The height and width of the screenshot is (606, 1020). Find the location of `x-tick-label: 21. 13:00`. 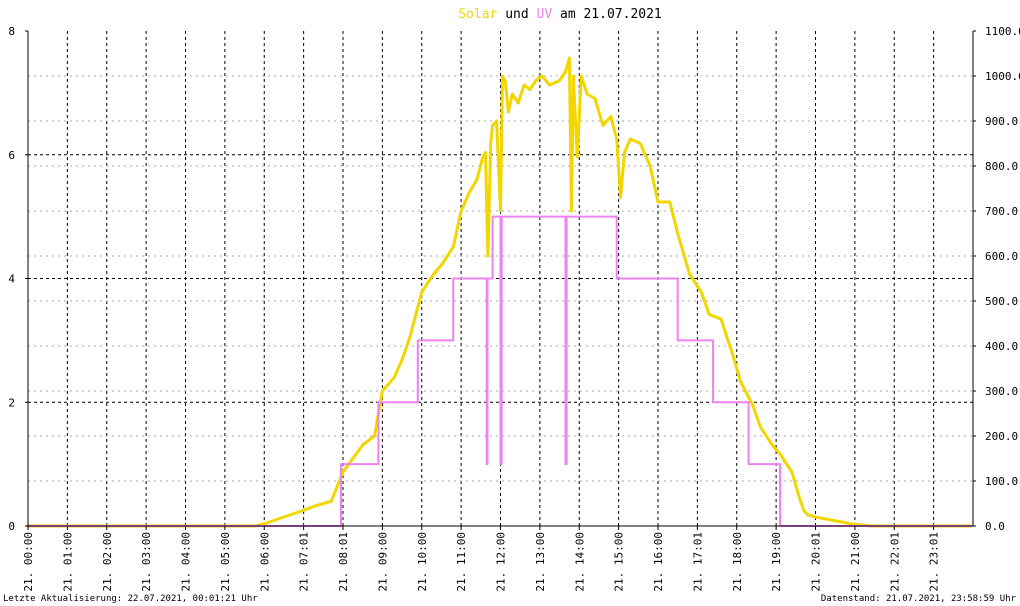

x-tick-label: 21. 13:00 is located at coordinates (540, 562).